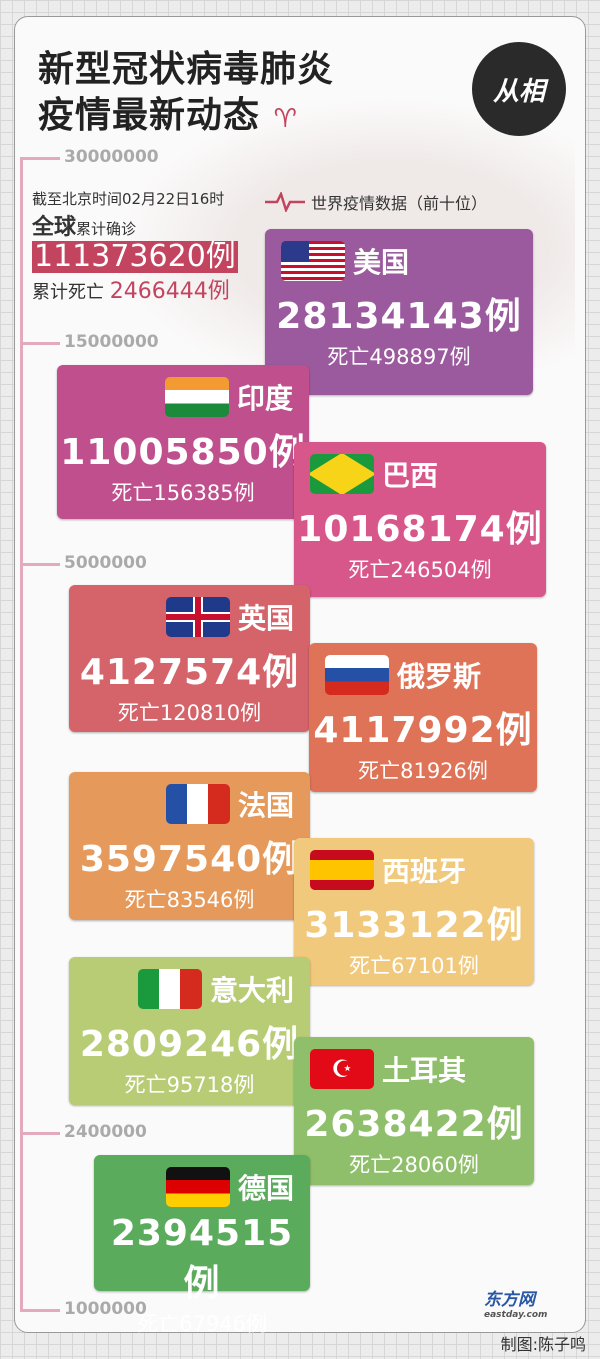  What do you see at coordinates (135, 256) in the screenshot?
I see `total-confirmed: 111373620例` at bounding box center [135, 256].